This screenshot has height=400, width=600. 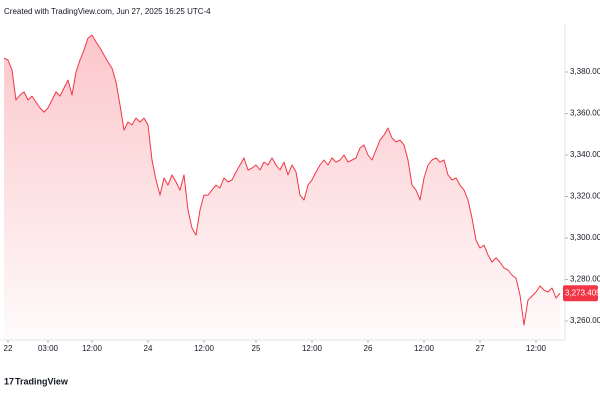 I want to click on y-tick-label: 3,360.000, so click(x=585, y=113).